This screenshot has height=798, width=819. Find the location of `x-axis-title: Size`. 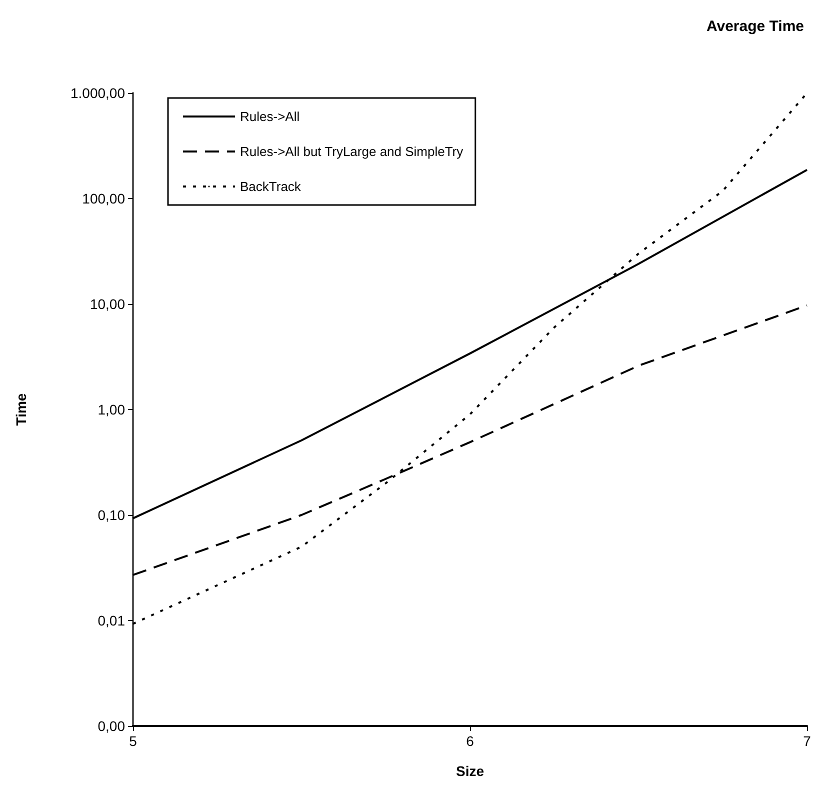

x-axis-title: Size is located at coordinates (470, 771).